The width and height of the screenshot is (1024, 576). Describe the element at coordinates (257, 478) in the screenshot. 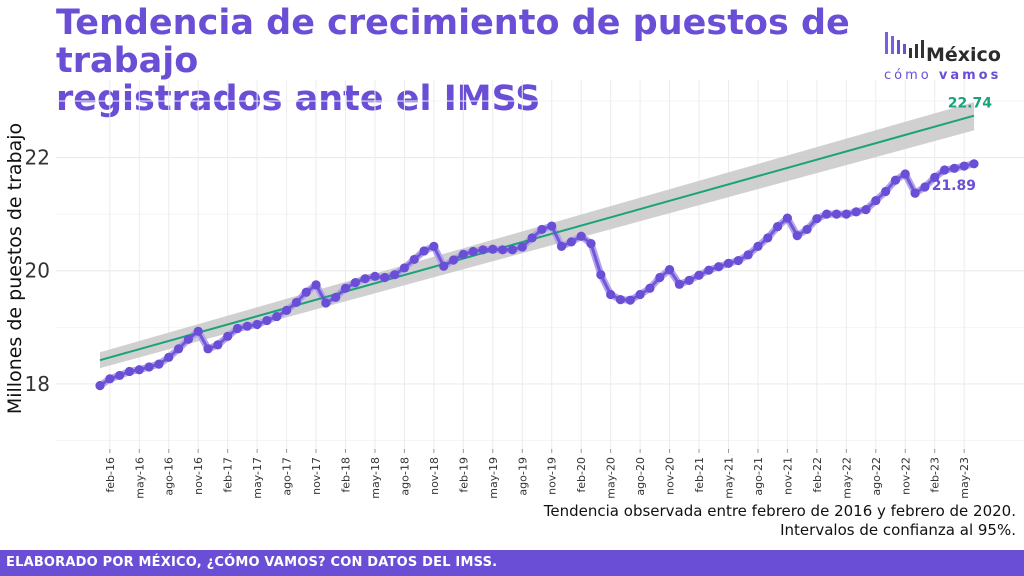

I see `x-tick-label: may-17` at that location.